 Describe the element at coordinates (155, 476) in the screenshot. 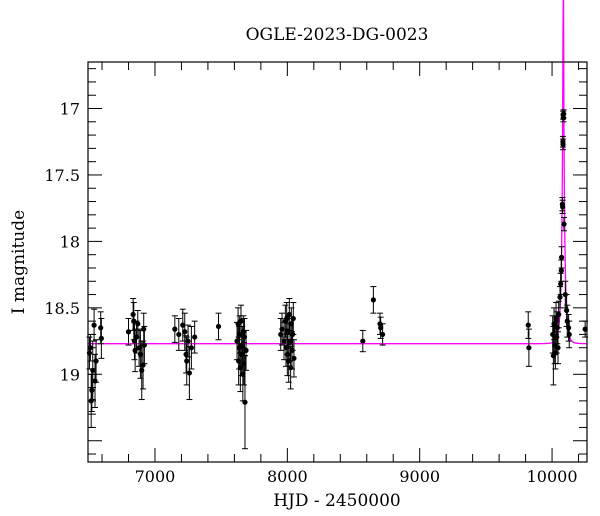

I see `x-tick-label: 7000` at that location.